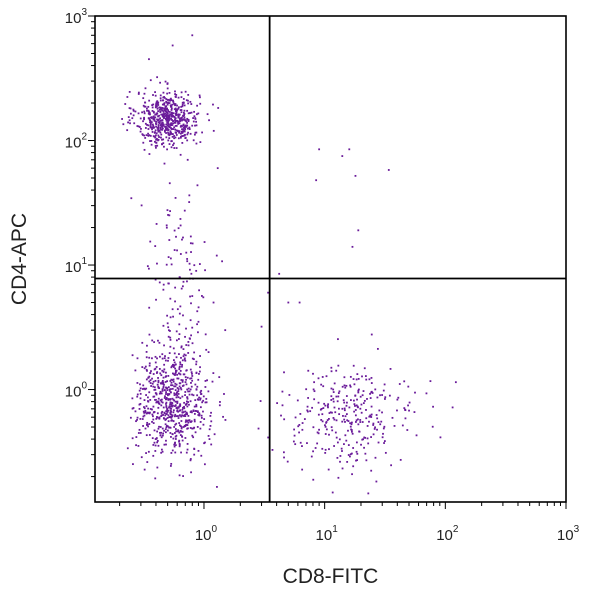 This screenshot has width=590, height=600. What do you see at coordinates (331, 576) in the screenshot?
I see `x-axis-title: CD8-FITC` at bounding box center [331, 576].